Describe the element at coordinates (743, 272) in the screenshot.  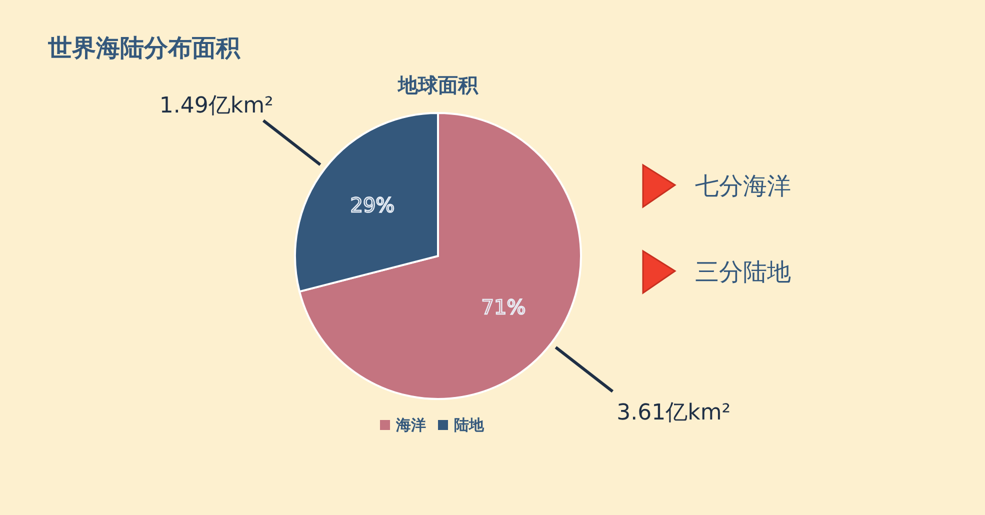
I see `text: 三分陆地` at that location.